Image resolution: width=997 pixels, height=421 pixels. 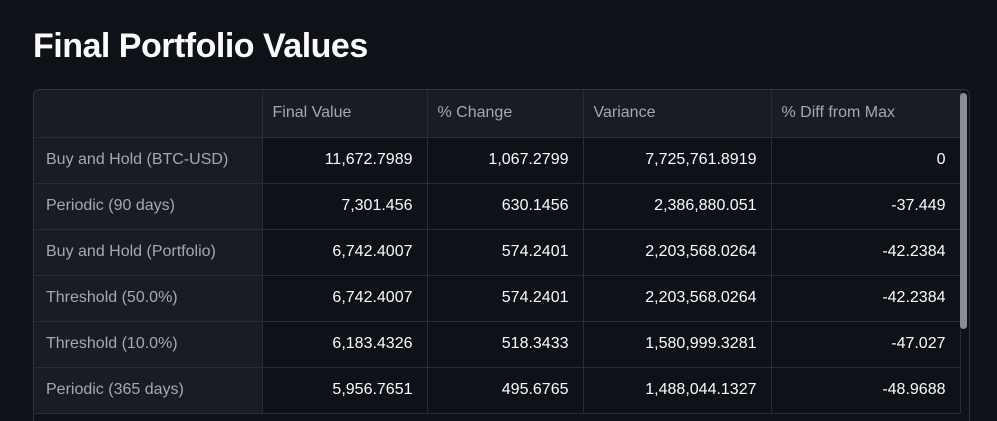 I want to click on cell-variance: 1,580,999.3281, so click(x=677, y=344).